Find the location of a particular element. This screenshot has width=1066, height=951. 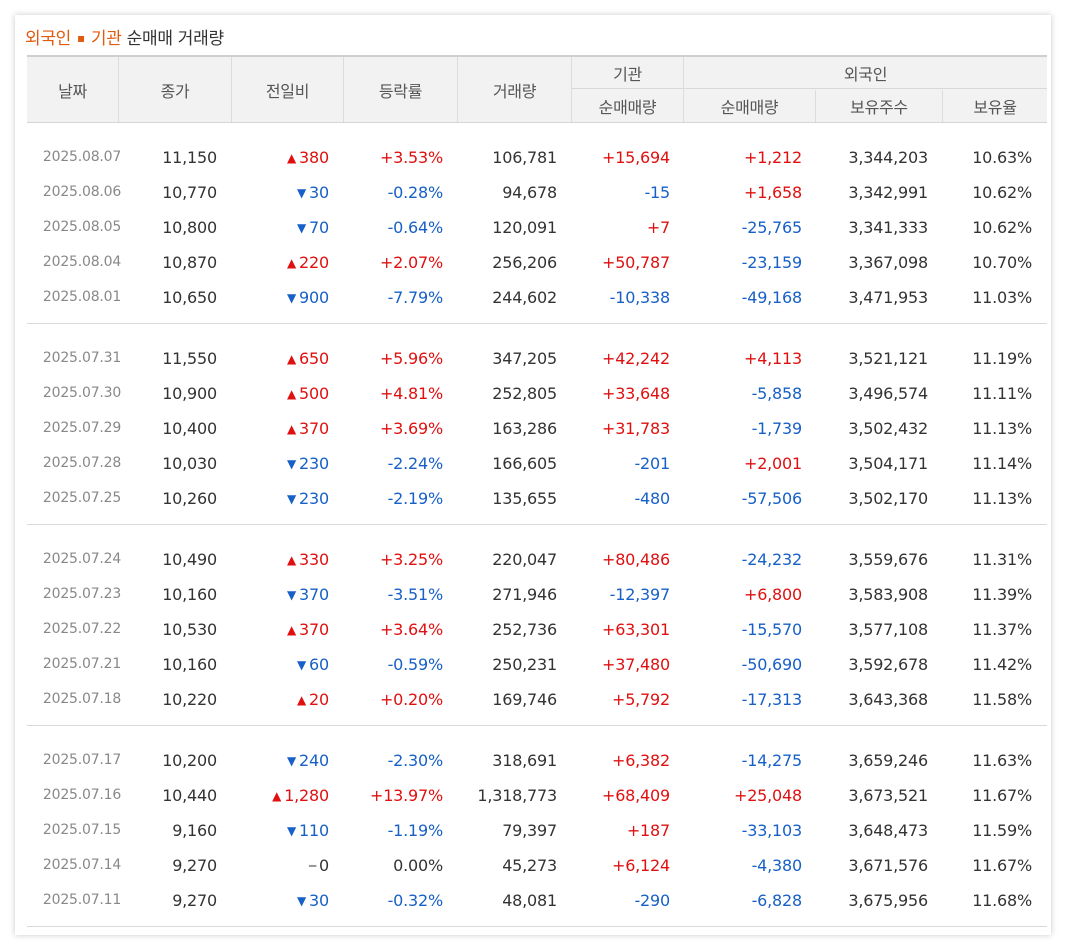

row-volume: 45,273 is located at coordinates (529, 865).